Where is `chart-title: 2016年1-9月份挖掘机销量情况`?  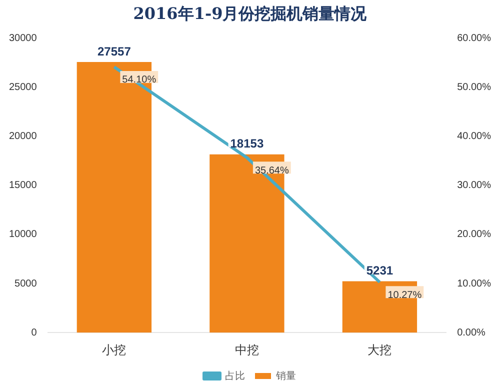 chart-title: 2016年1-9月份挖掘机销量情况 is located at coordinates (250, 14).